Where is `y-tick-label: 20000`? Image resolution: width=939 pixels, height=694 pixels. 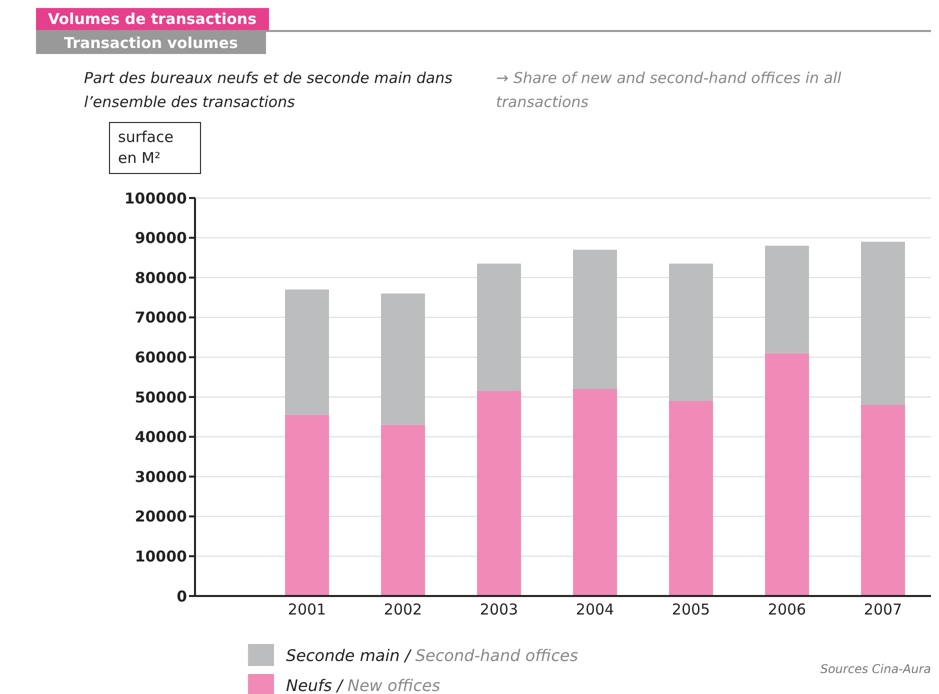
y-tick-label: 20000 is located at coordinates (160, 517).